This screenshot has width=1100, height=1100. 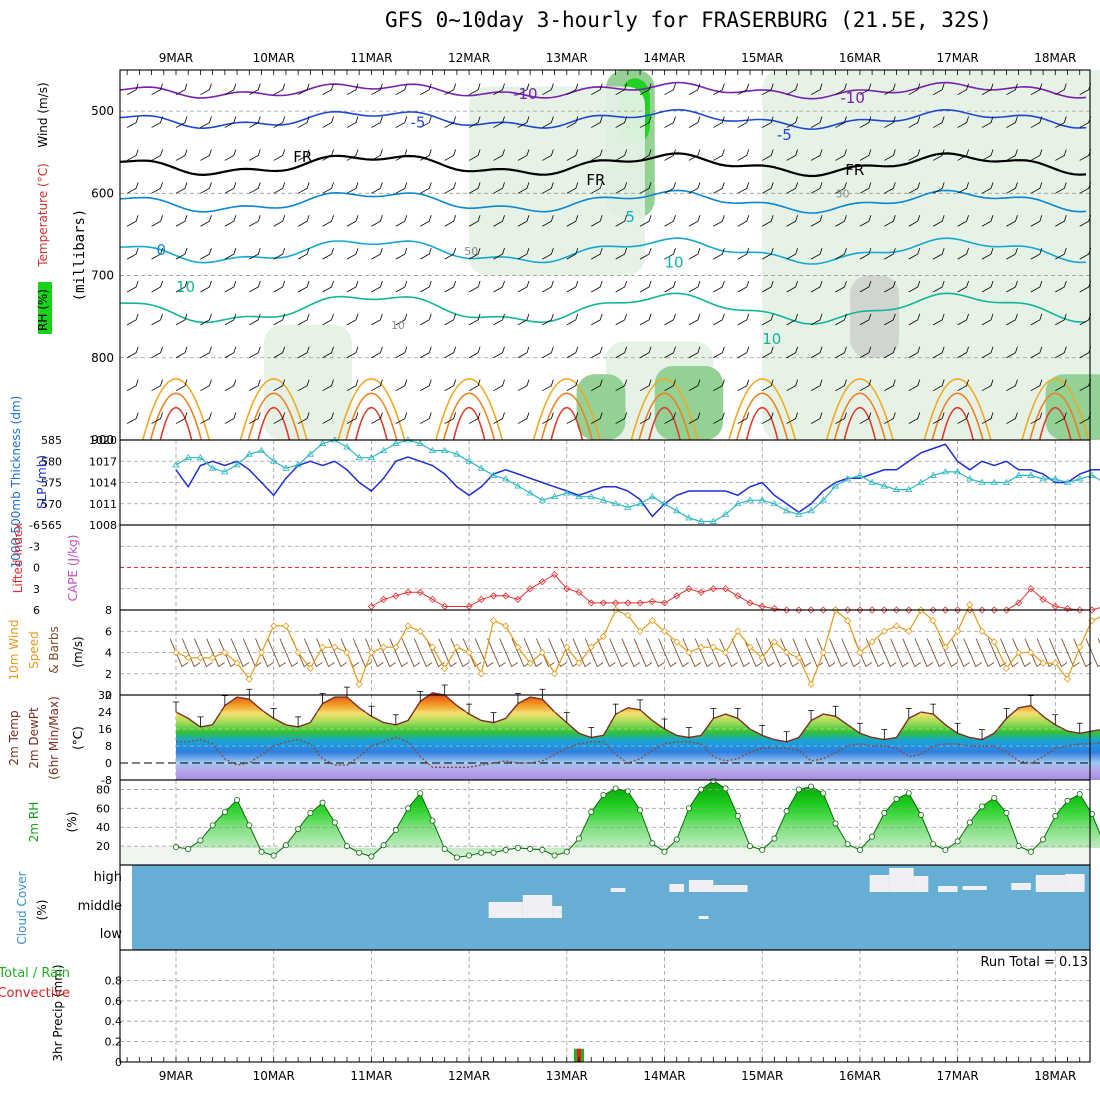 What do you see at coordinates (371, 1076) in the screenshot?
I see `bottom-date-label: 11MAR` at bounding box center [371, 1076].